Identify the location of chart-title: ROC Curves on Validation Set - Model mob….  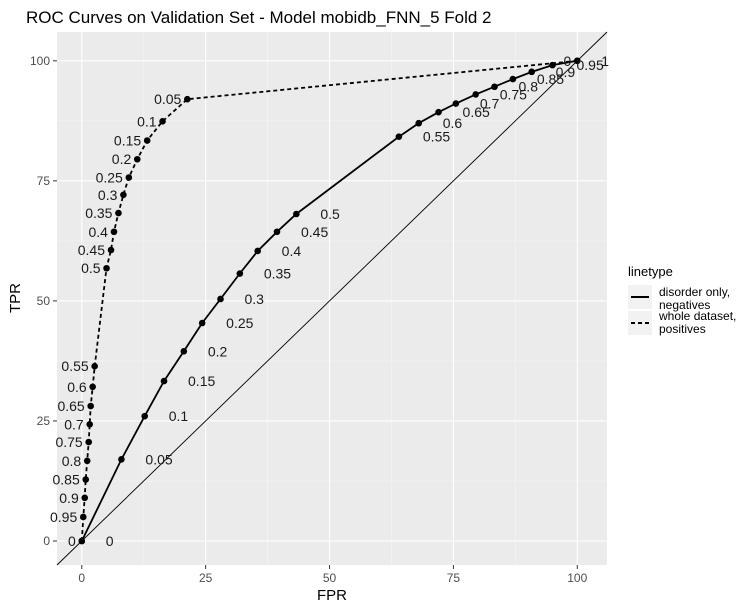
(259, 17).